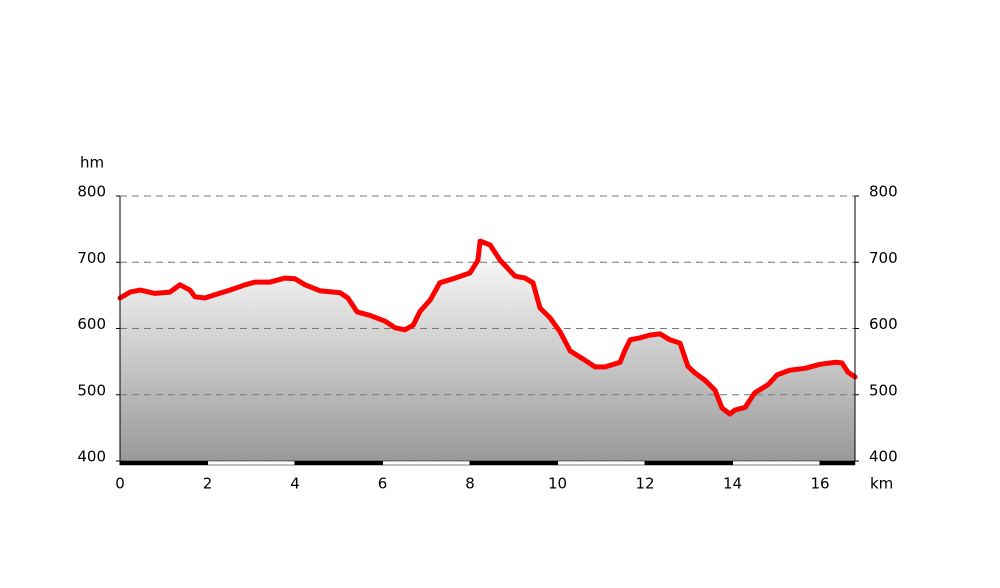 Image resolution: width=1000 pixels, height=588 pixels. Describe the element at coordinates (883, 192) in the screenshot. I see `y2-tick-label: 800` at that location.